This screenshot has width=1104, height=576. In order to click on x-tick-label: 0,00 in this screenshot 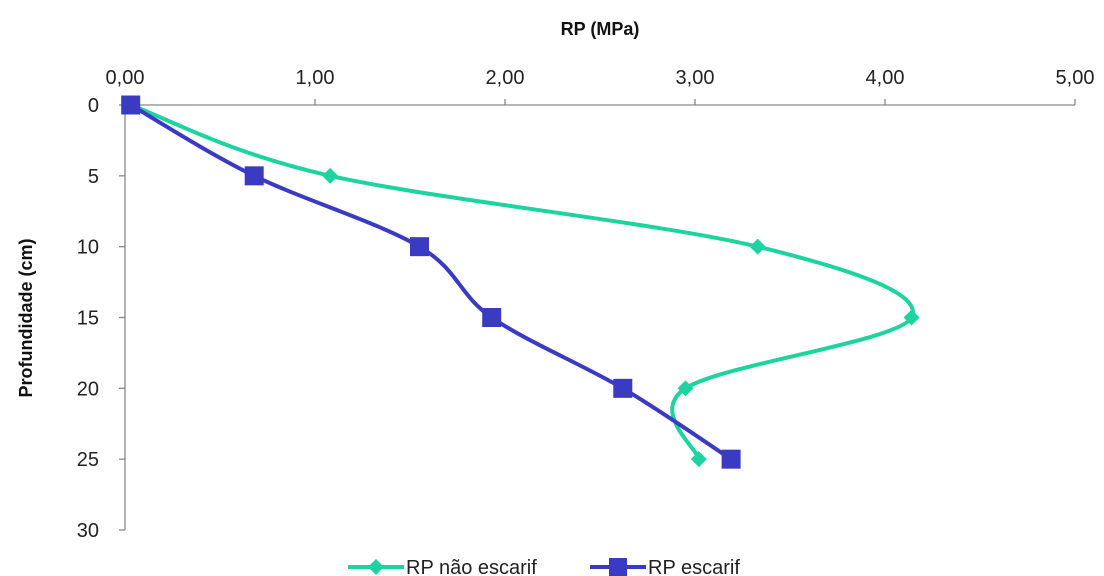, I will do `click(125, 78)`.